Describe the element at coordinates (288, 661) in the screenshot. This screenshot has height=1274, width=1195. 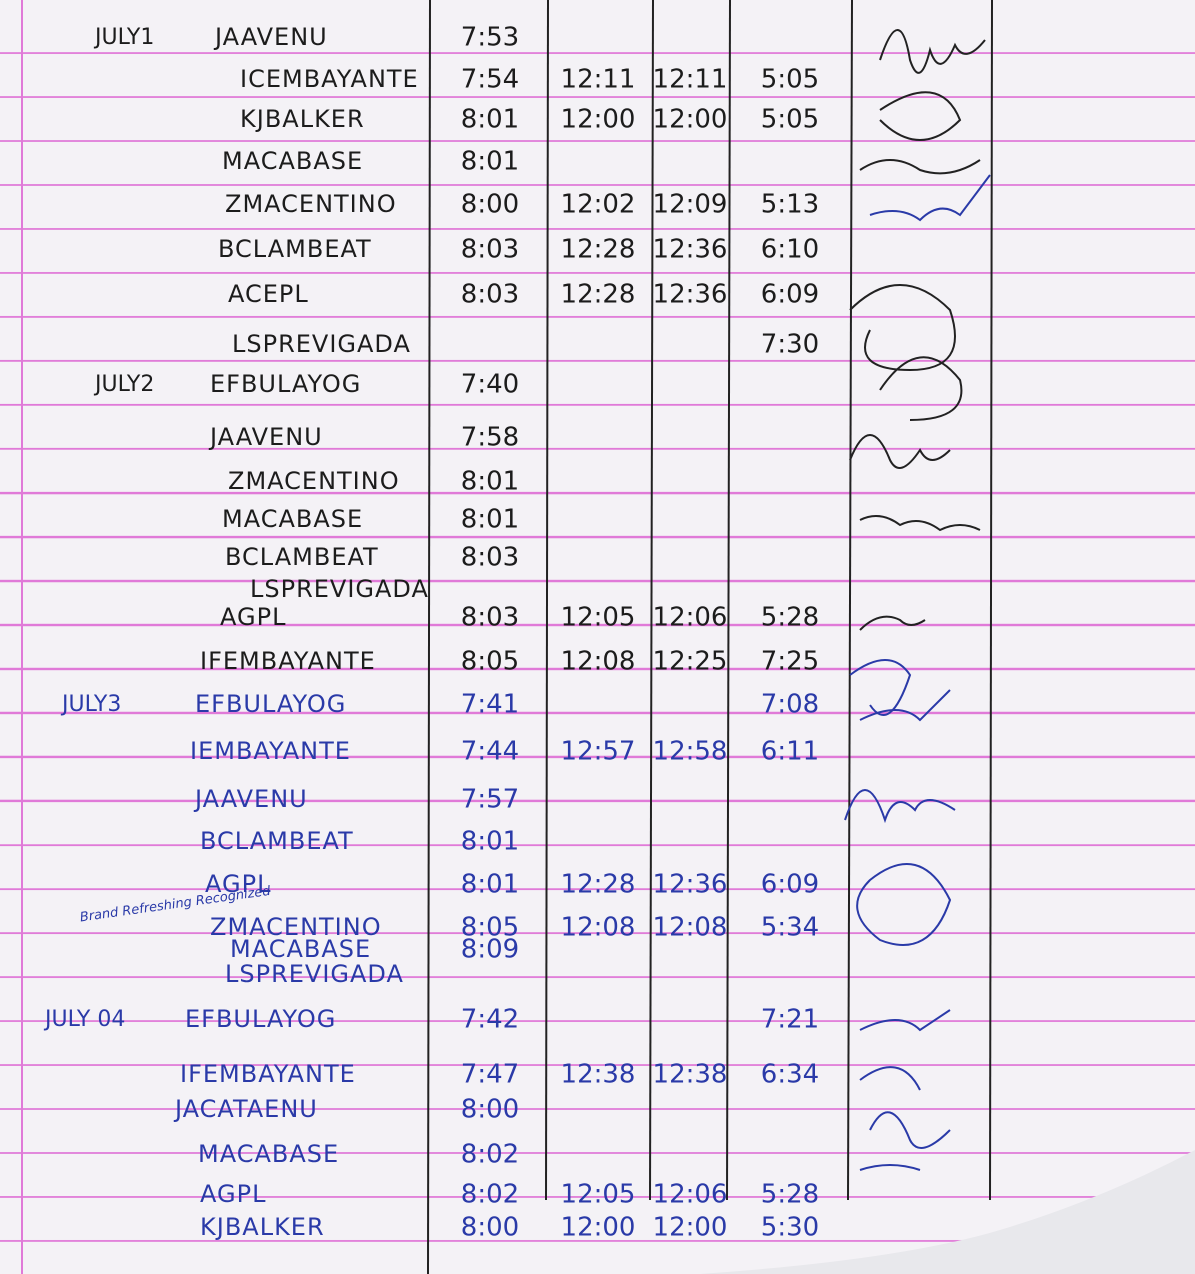
I see `name: IFEMBAYANTE` at that location.